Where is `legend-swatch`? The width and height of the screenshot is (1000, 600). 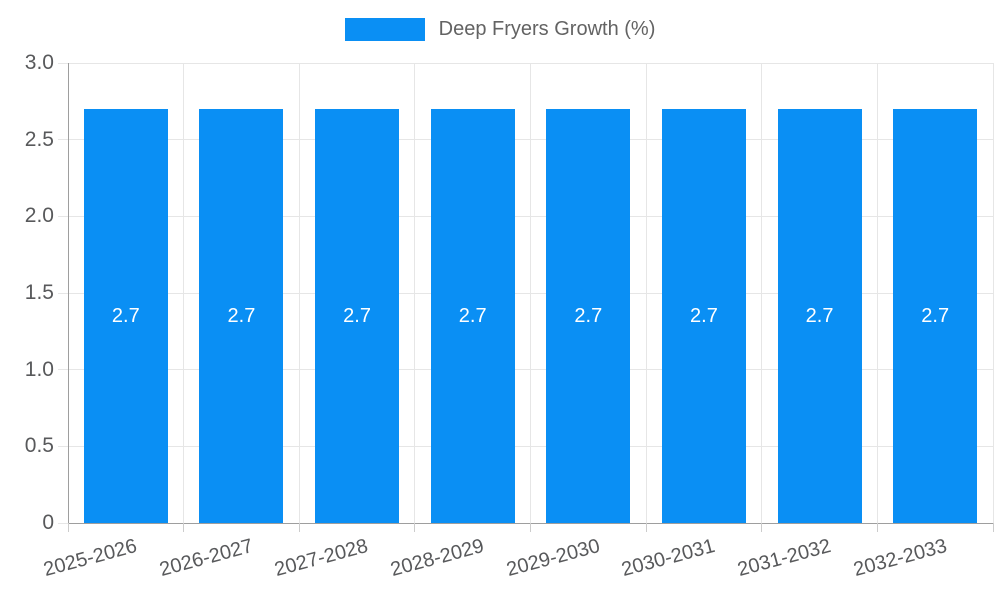 legend-swatch is located at coordinates (384, 29).